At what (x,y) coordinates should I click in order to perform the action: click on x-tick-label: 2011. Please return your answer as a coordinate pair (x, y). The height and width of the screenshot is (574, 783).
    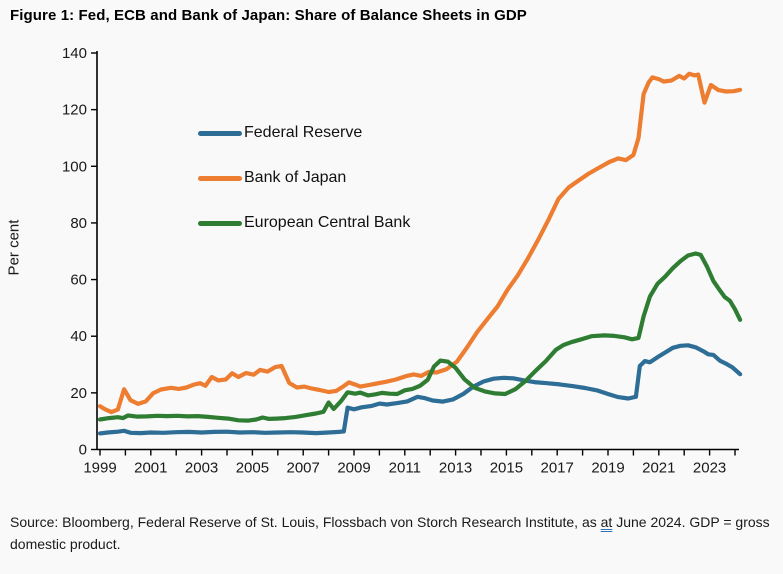
    Looking at the image, I should click on (405, 468).